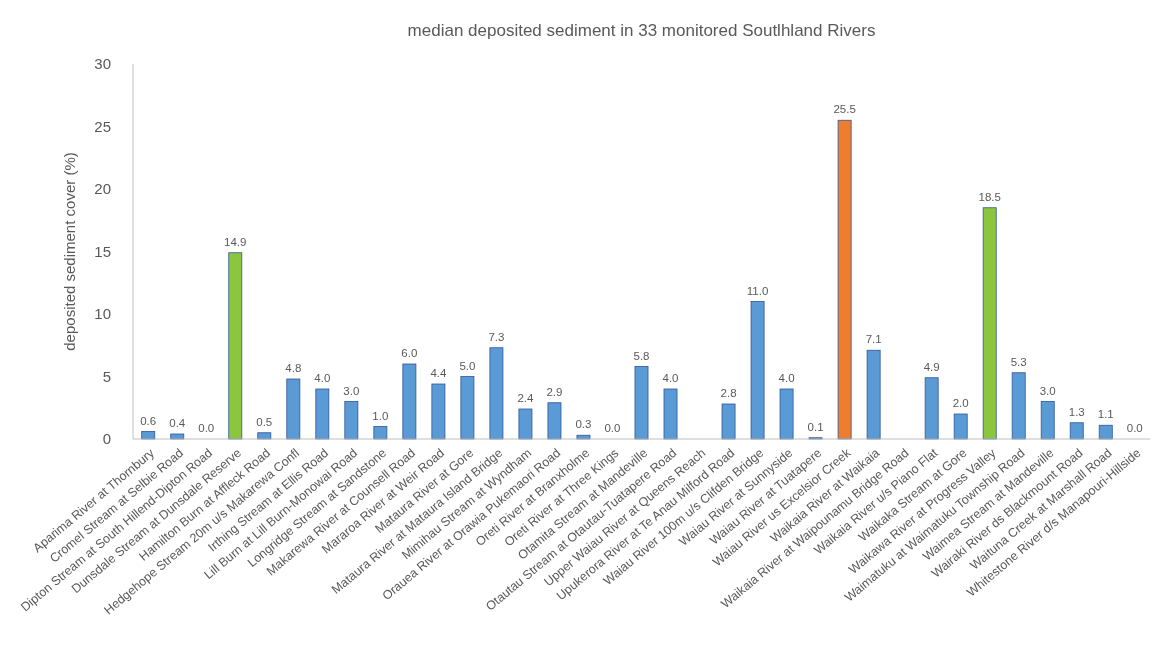  I want to click on data-label: 5.8, so click(641, 355).